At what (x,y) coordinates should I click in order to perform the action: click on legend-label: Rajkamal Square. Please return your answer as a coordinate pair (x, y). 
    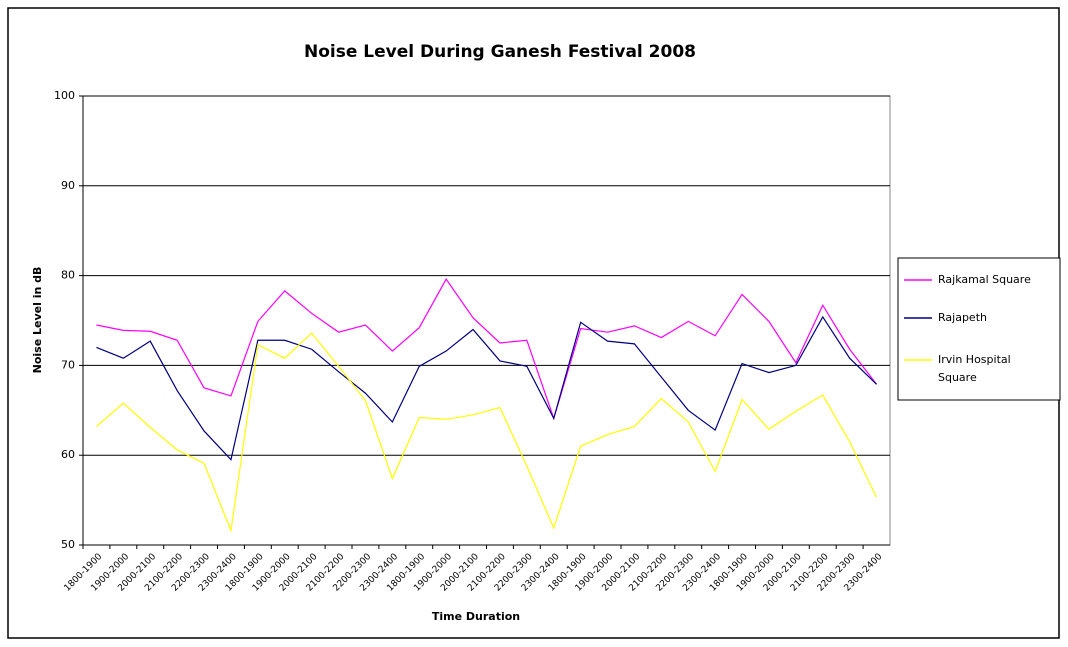
    Looking at the image, I should click on (984, 279).